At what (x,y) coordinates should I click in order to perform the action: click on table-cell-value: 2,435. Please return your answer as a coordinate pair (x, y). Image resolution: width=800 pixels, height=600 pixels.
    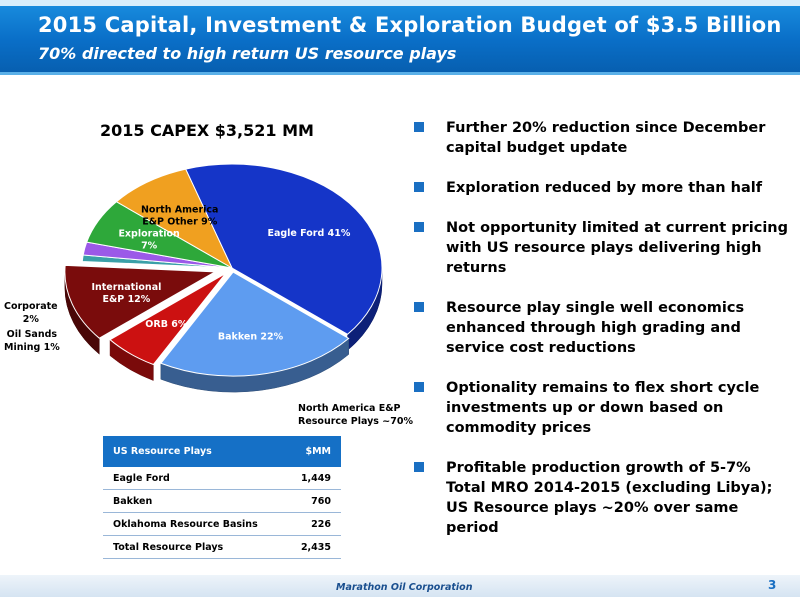
    Looking at the image, I should click on (313, 547).